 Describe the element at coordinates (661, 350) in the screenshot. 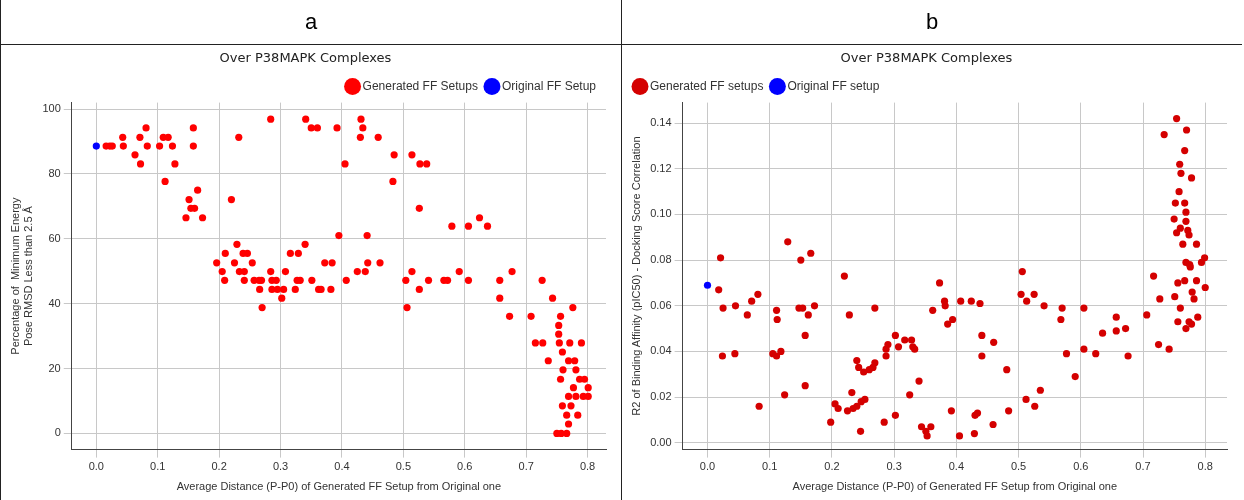

I see `y-tick-label: 0.04` at that location.